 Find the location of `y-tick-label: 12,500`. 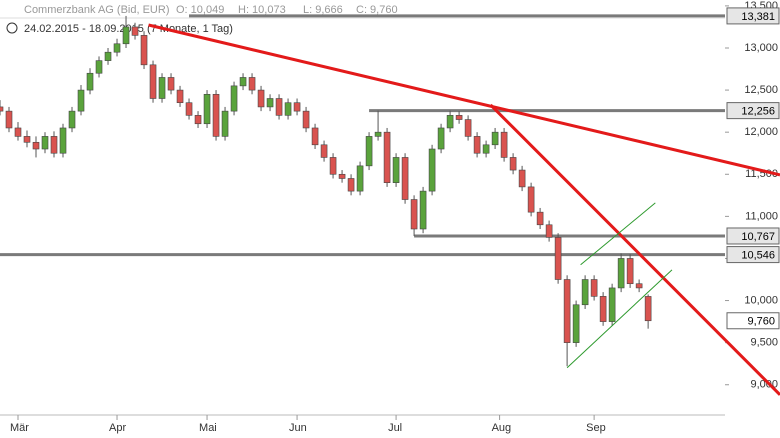

y-tick-label: 12,500 is located at coordinates (761, 90).